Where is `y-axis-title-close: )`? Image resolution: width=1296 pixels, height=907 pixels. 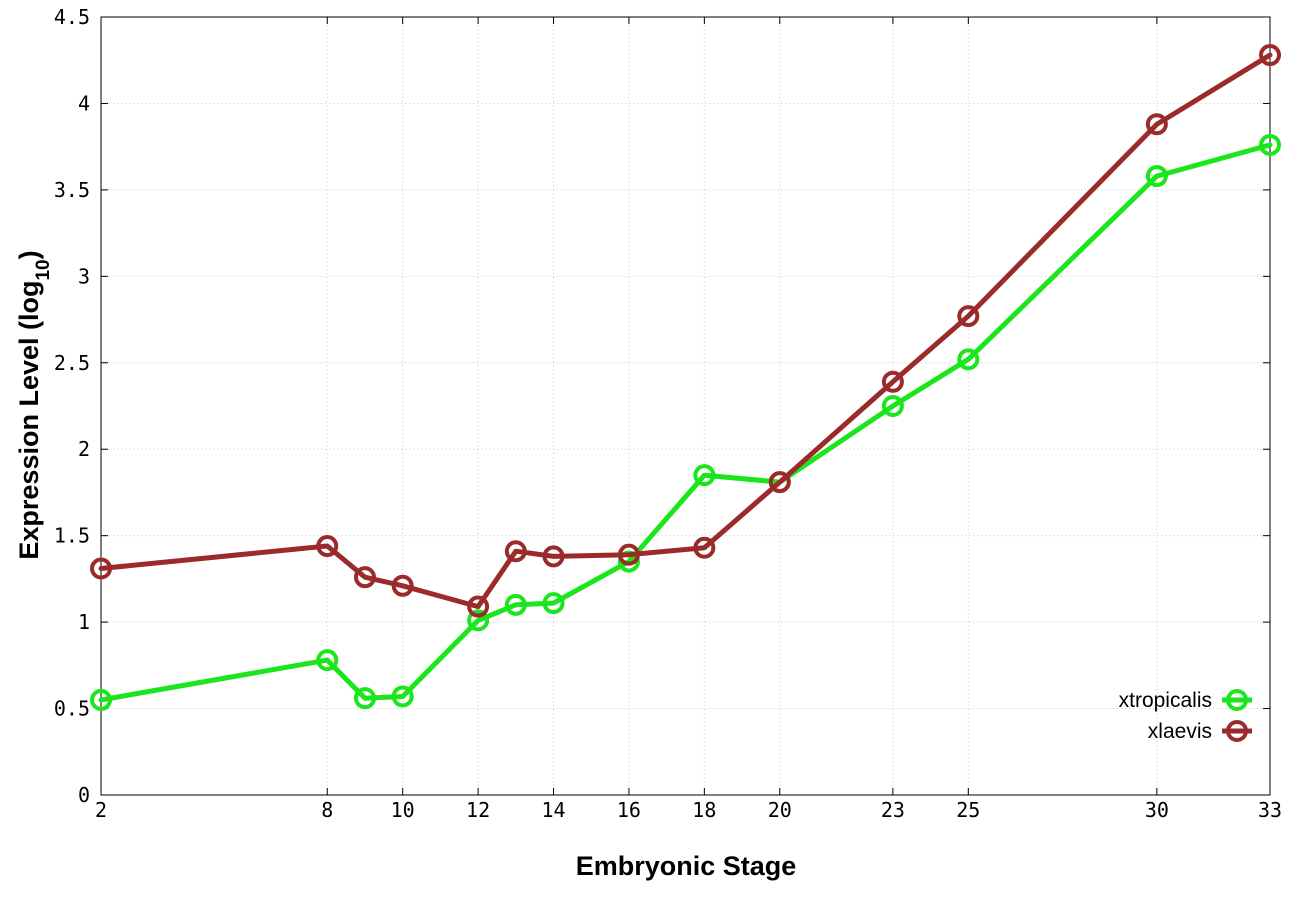
y-axis-title-close: ) is located at coordinates (29, 254).